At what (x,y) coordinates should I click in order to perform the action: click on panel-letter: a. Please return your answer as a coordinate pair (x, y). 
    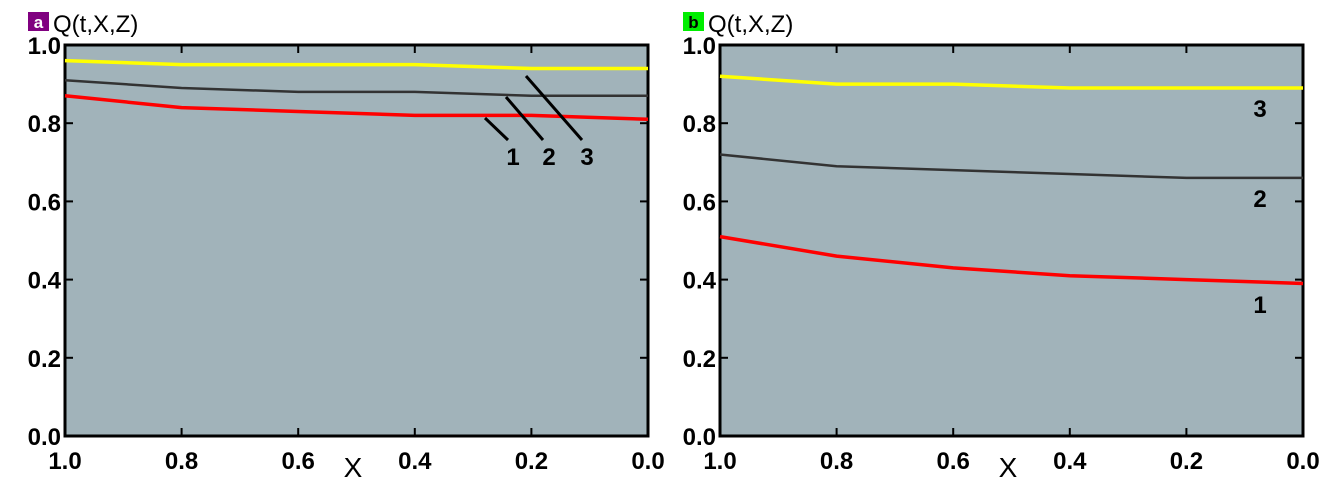
    Looking at the image, I should click on (39, 22).